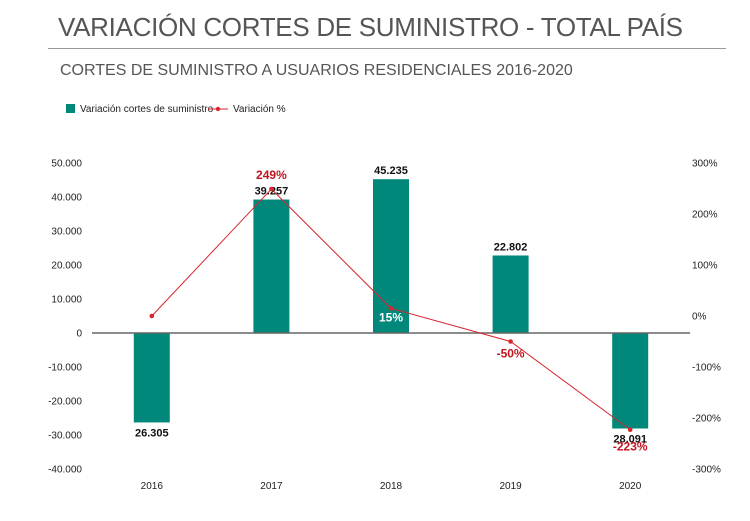 This screenshot has height=521, width=750. I want to click on line-value-label-2018: 15%, so click(391, 317).